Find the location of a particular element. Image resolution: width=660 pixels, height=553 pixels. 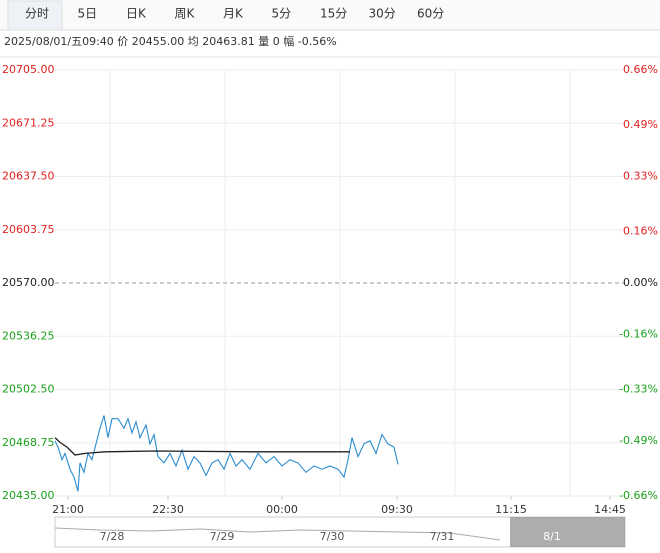

tab-active is located at coordinates (35, 15).